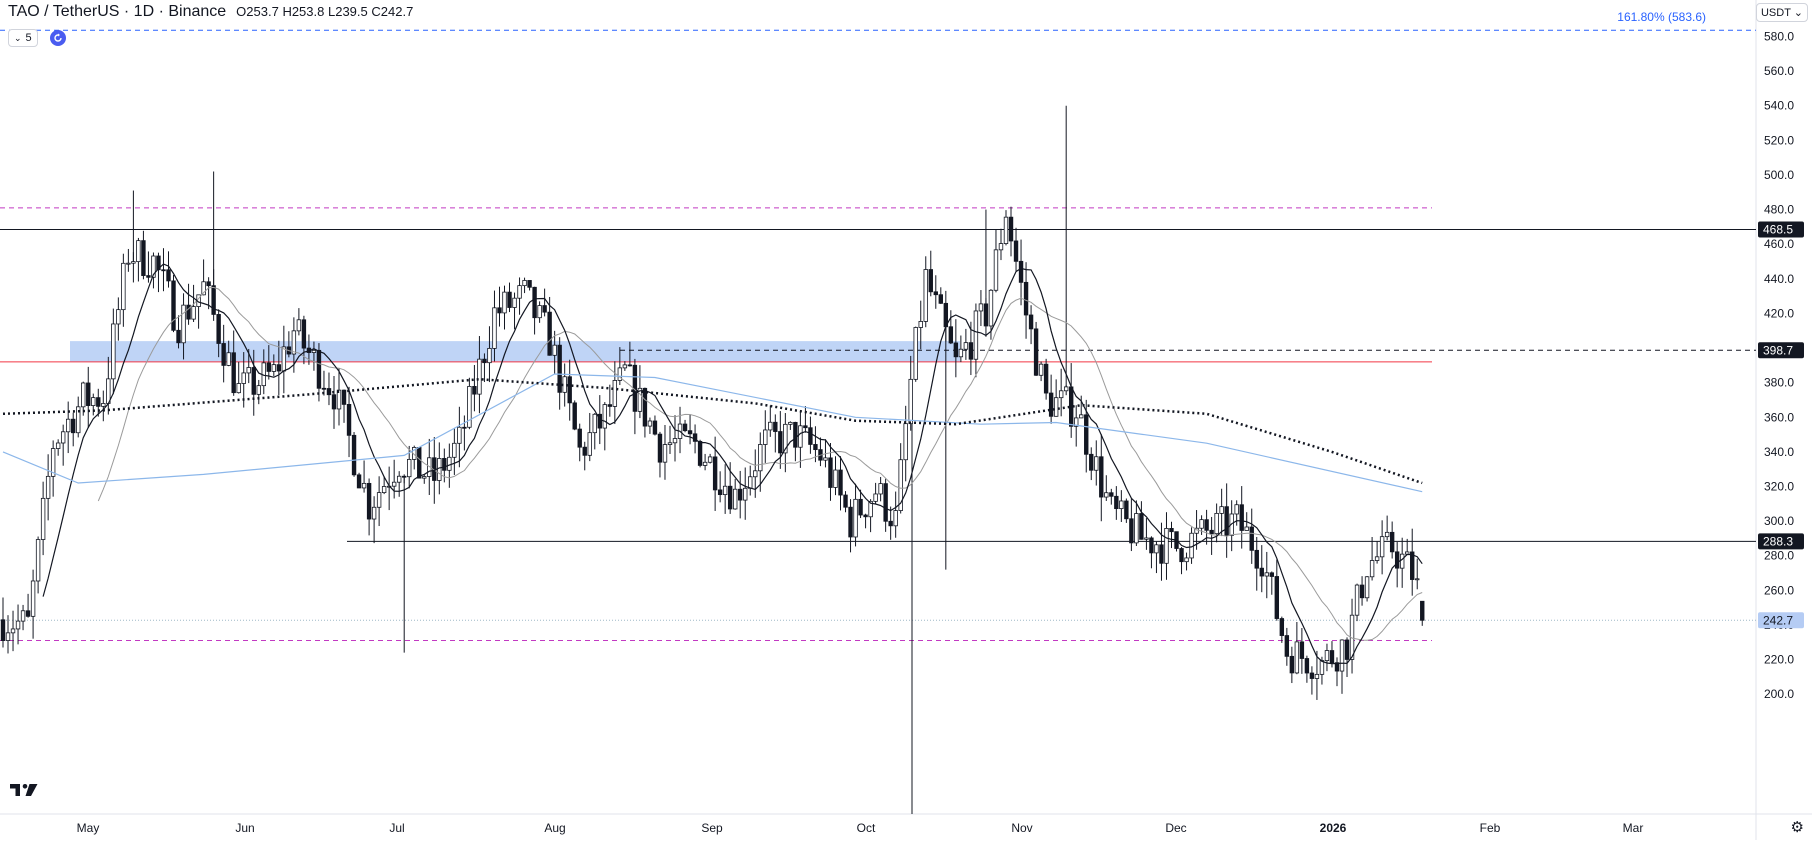 The height and width of the screenshot is (845, 1812). What do you see at coordinates (26, 792) in the screenshot?
I see `tradingview-logo-icon` at bounding box center [26, 792].